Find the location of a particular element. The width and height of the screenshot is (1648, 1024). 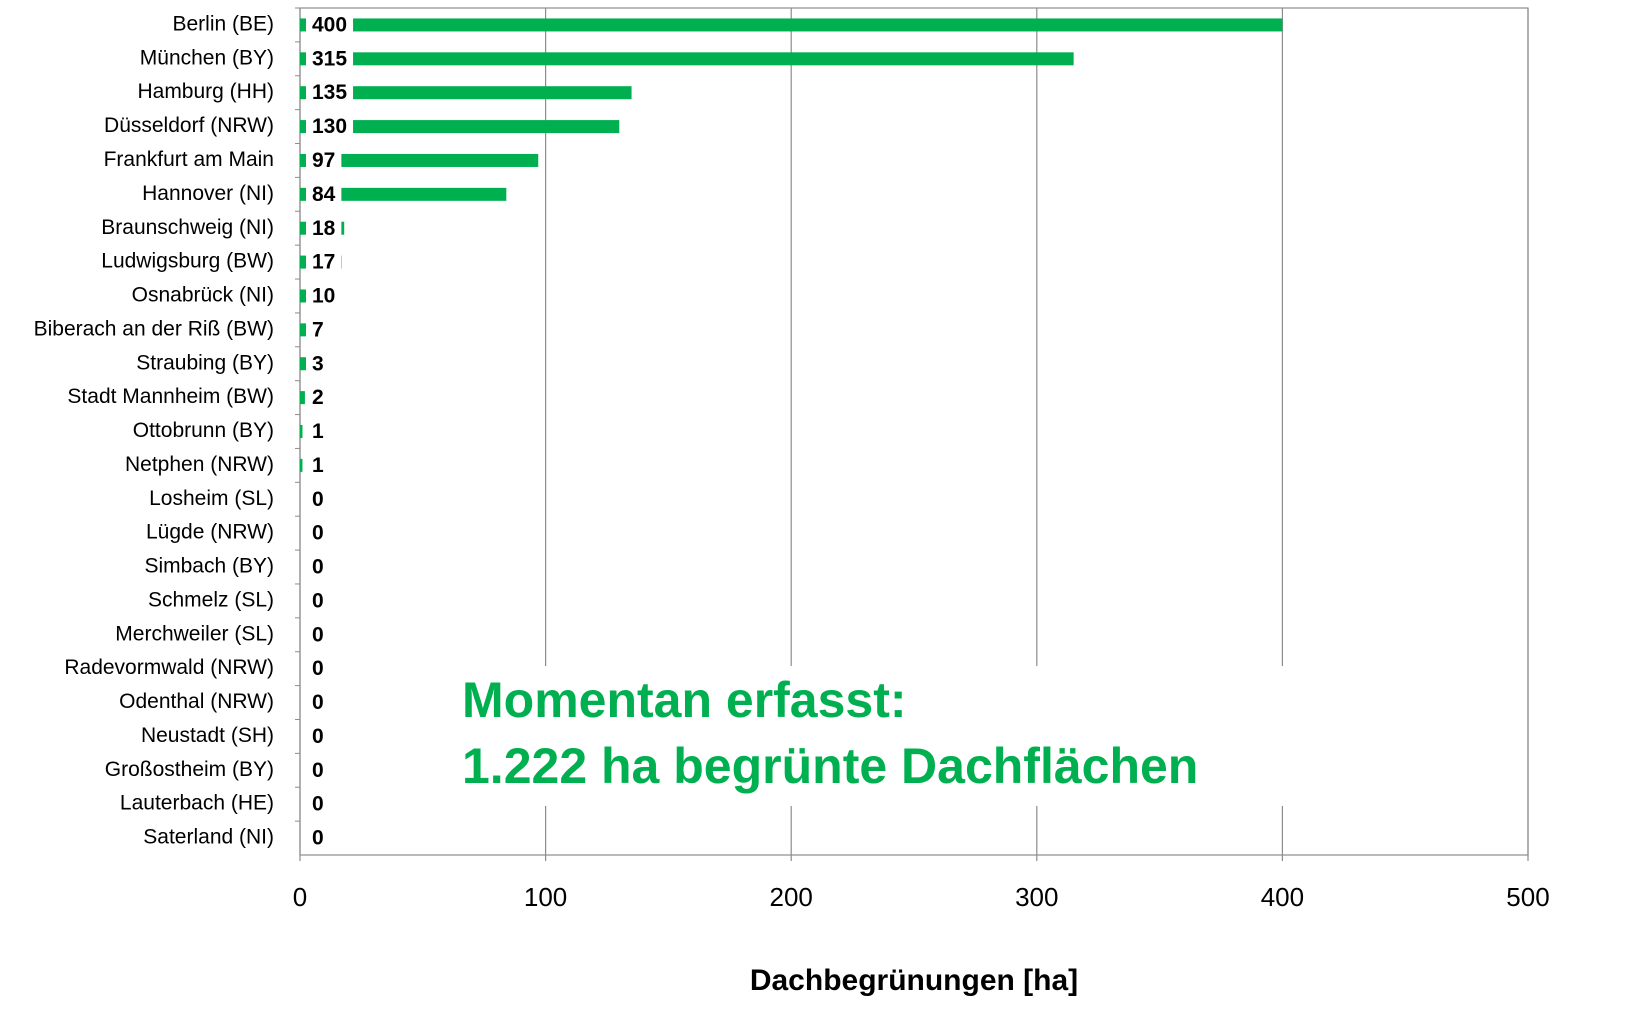

y-tick-label: Düsseldorf (NRW) is located at coordinates (189, 125).